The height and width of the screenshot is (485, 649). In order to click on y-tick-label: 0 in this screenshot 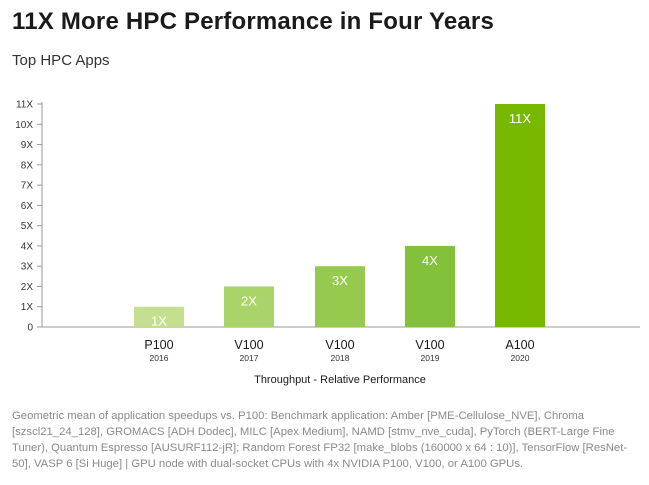, I will do `click(30, 328)`.